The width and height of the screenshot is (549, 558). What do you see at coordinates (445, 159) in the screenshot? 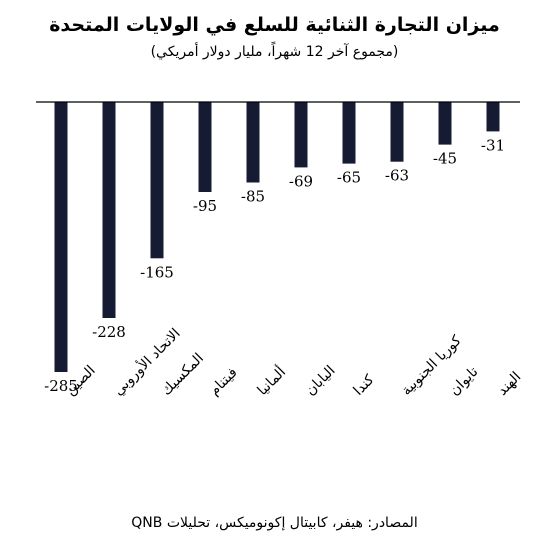
I see `data-label-9: -45` at bounding box center [445, 159].